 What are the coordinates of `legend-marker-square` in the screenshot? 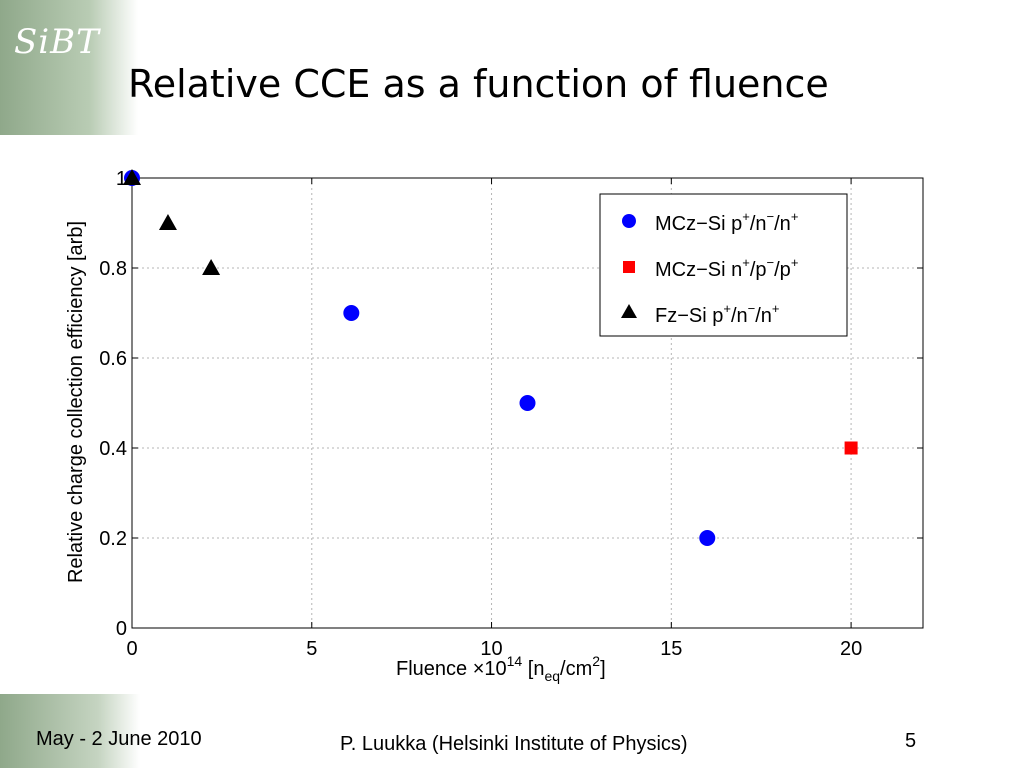 It's located at (629, 267).